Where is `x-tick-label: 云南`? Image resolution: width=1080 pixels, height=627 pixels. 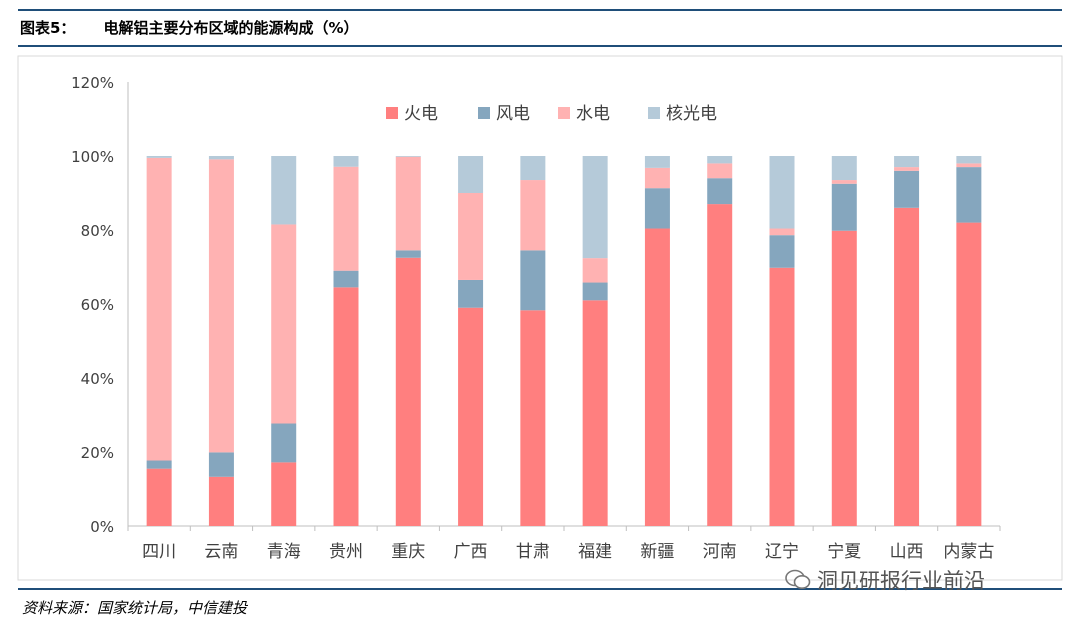 x-tick-label: 云南 is located at coordinates (221, 552).